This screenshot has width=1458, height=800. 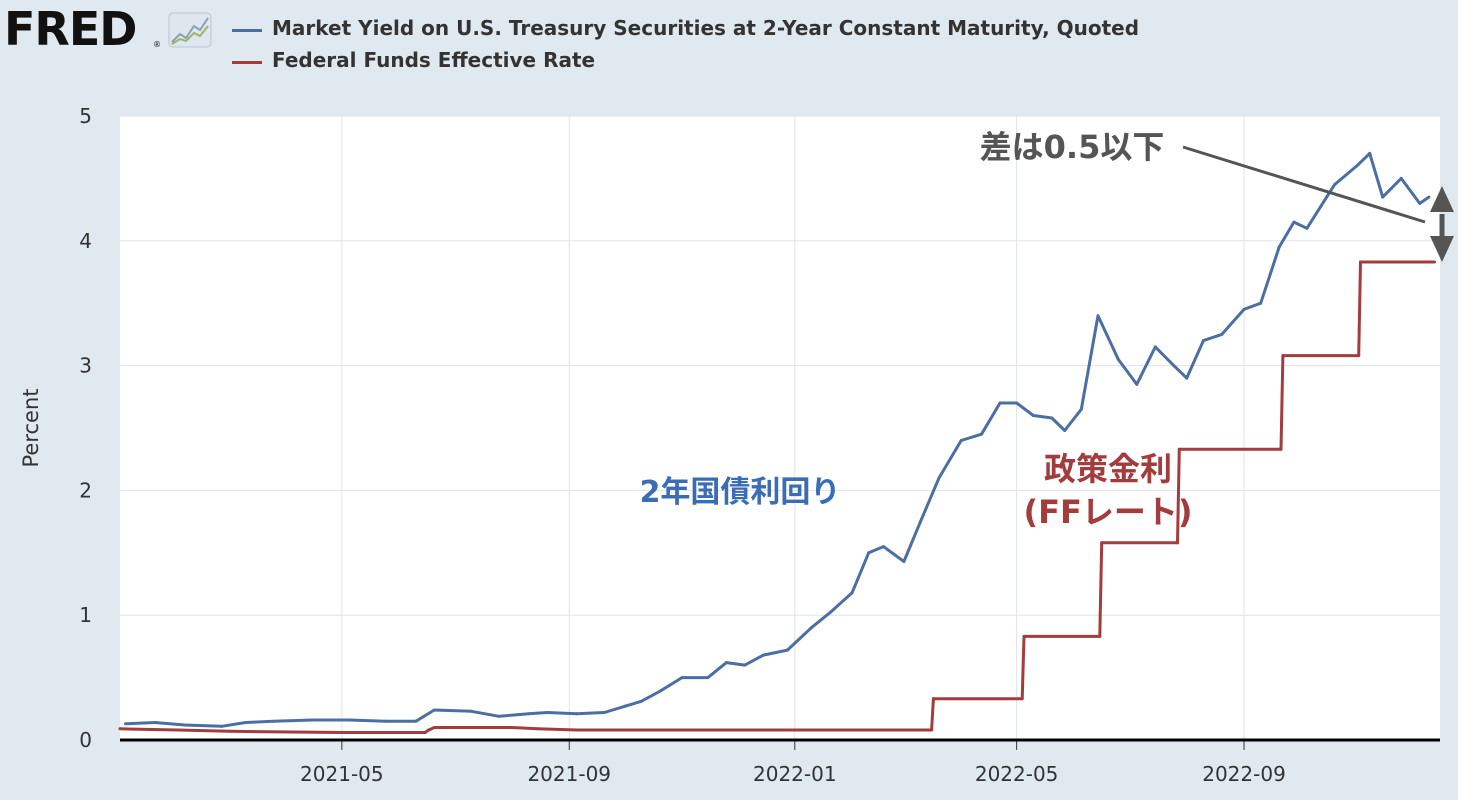 I want to click on y-tick-label: 1, so click(x=85, y=615).